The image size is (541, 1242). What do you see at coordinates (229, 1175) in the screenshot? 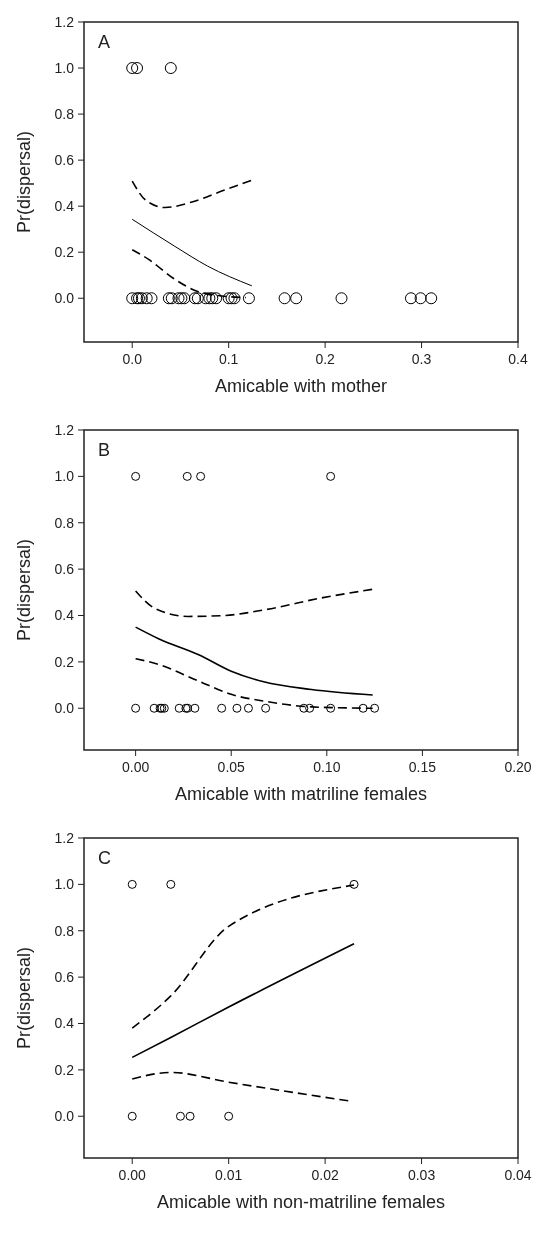
I see `x-tick-label: 0.01` at bounding box center [229, 1175].